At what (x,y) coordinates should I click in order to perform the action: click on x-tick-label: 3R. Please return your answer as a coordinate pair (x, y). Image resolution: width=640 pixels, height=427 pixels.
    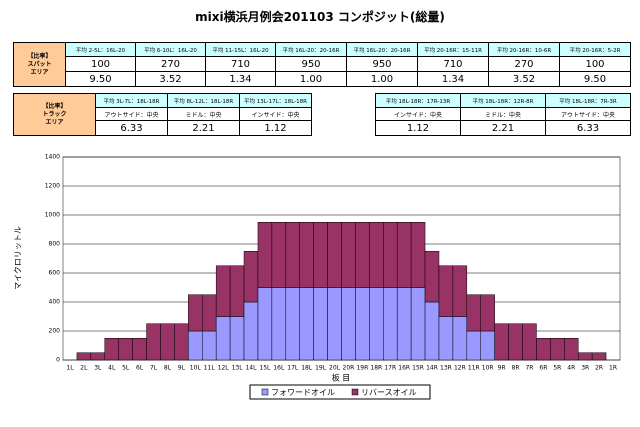
    Looking at the image, I should click on (585, 368).